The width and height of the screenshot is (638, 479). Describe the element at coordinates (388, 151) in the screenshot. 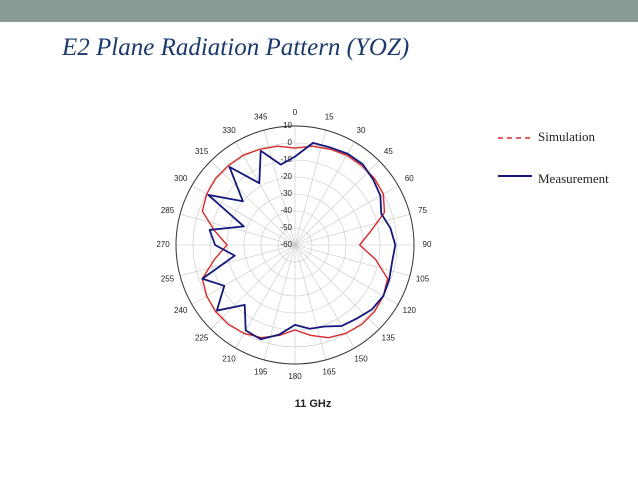

I see `theta-tick-label: 45` at that location.